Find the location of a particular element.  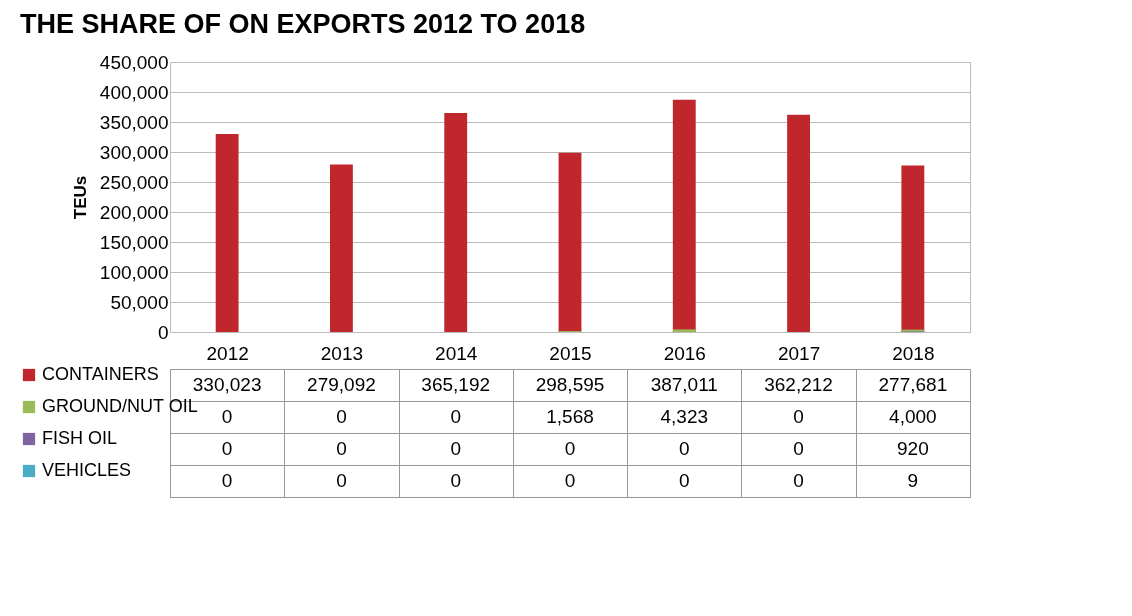

data-label: 362,212 is located at coordinates (798, 384).